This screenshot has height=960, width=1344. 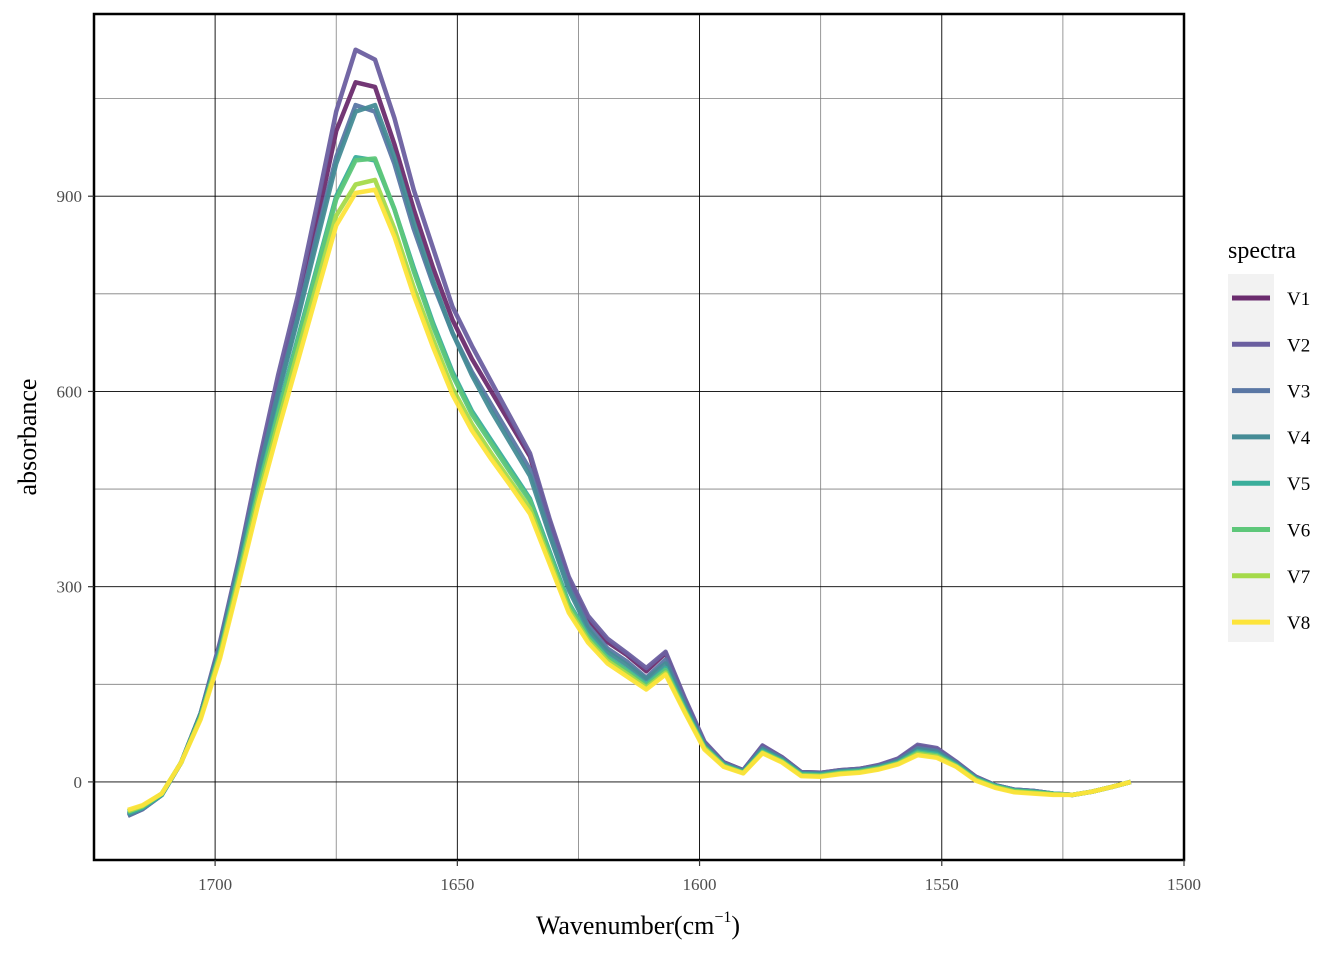 What do you see at coordinates (1298, 623) in the screenshot?
I see `legend-label-v8: V8` at bounding box center [1298, 623].